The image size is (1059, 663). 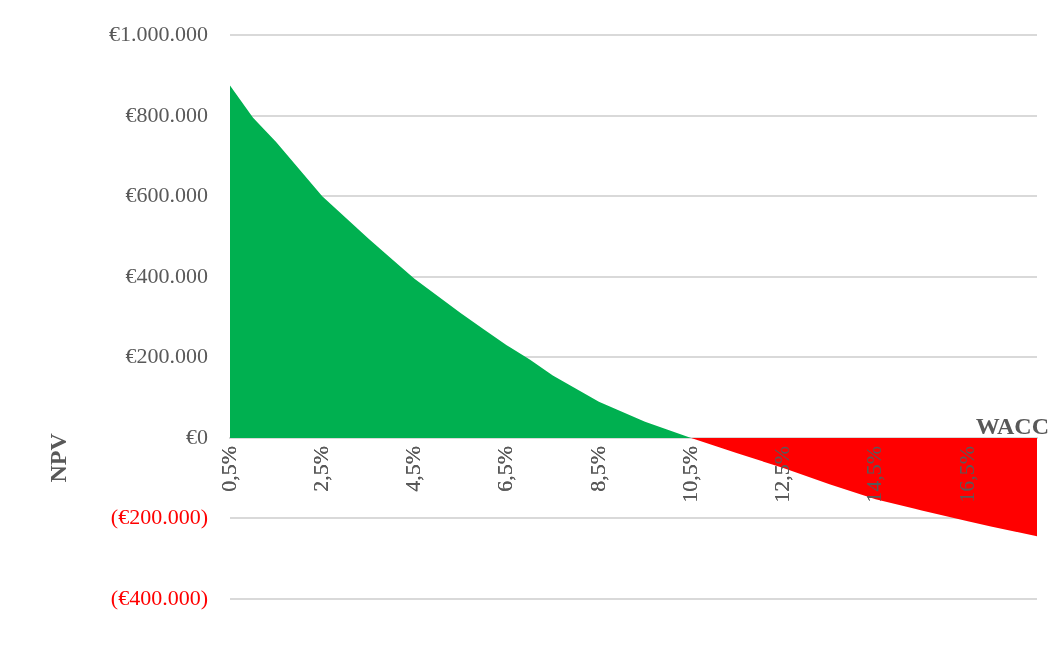 What do you see at coordinates (228, 468) in the screenshot?
I see `x-tick-label: 0,5%` at bounding box center [228, 468].